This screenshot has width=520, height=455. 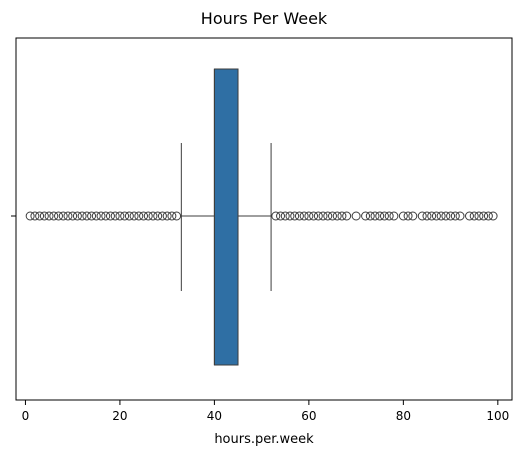 What do you see at coordinates (497, 416) in the screenshot?
I see `x-tick-label: 100` at bounding box center [497, 416].